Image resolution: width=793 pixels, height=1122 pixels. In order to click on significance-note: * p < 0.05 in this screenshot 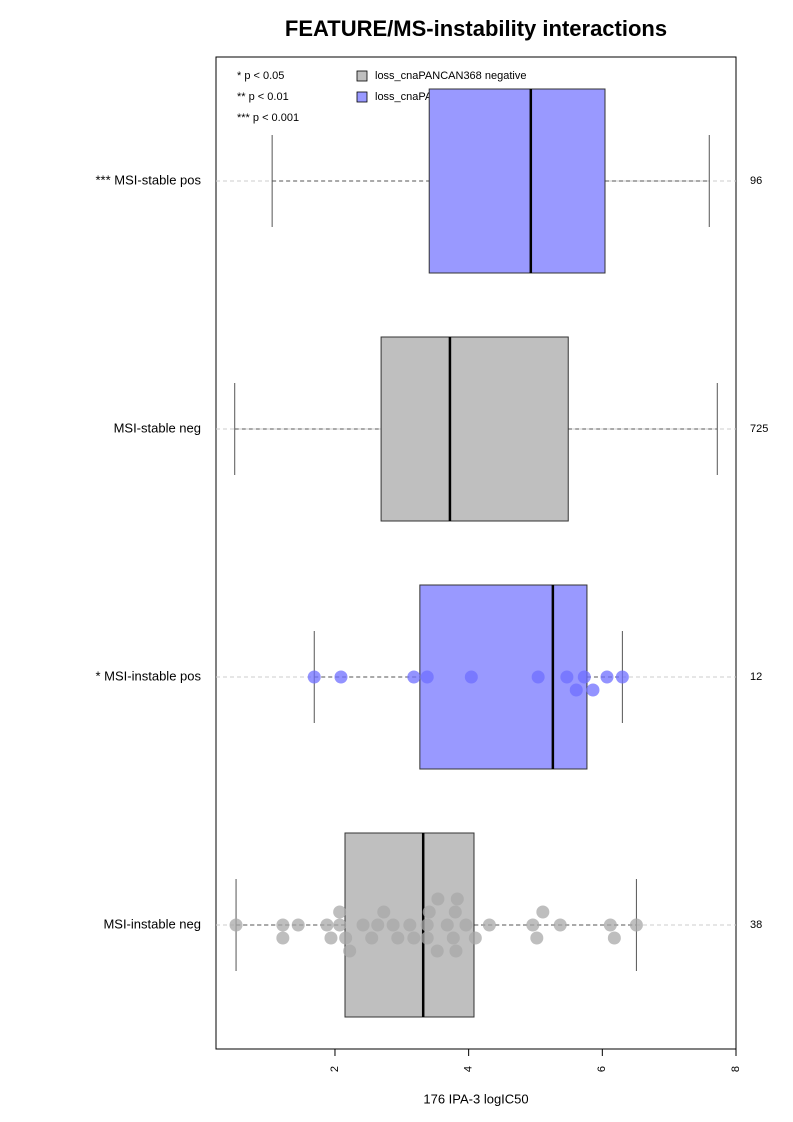, I will do `click(260, 76)`.